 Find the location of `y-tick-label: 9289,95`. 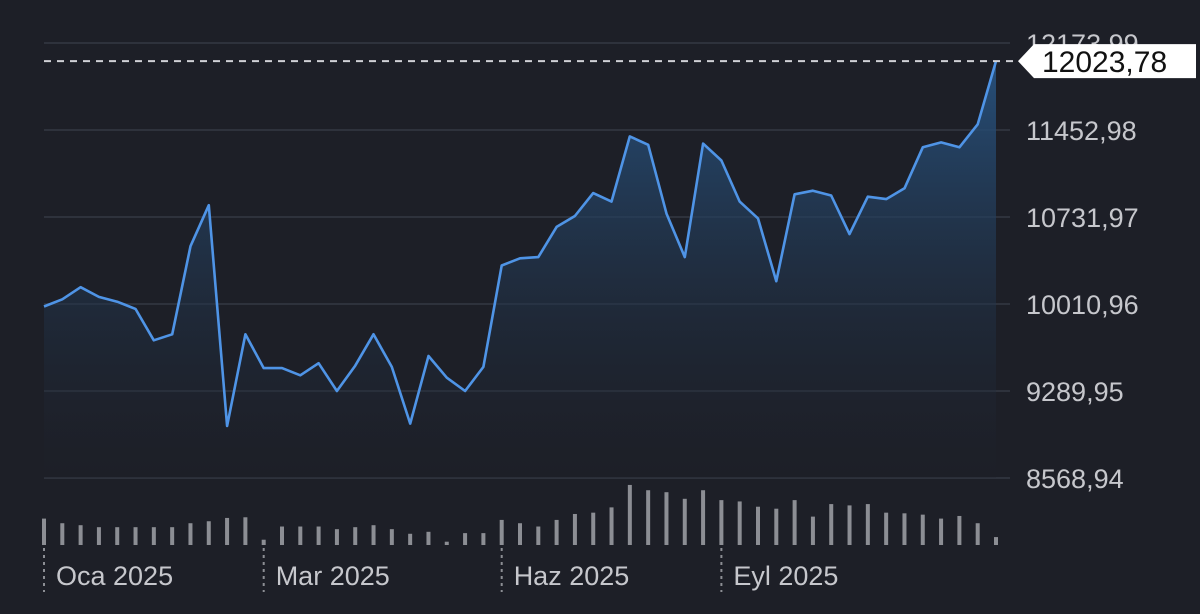

y-tick-label: 9289,95 is located at coordinates (1075, 392).